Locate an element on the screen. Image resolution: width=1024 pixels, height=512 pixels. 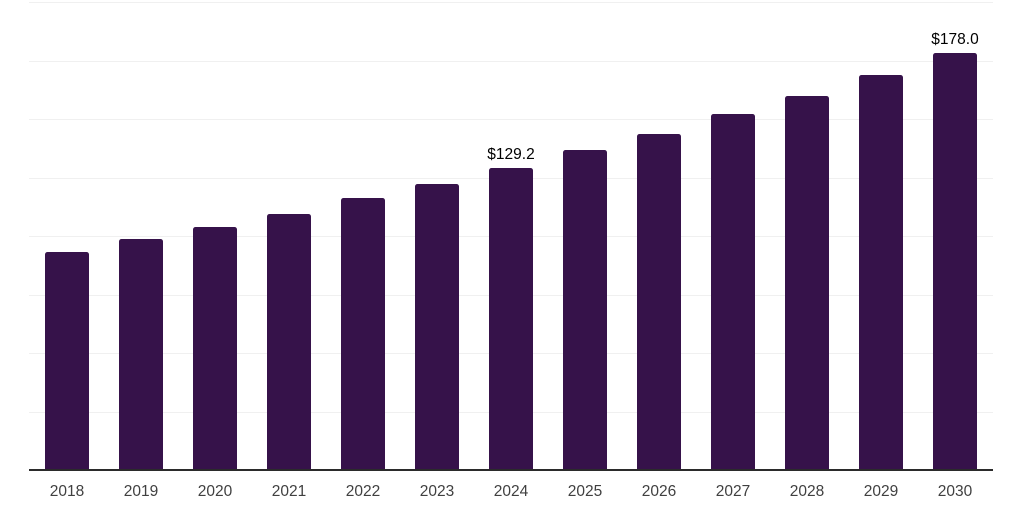
x-axis-line is located at coordinates (511, 470).